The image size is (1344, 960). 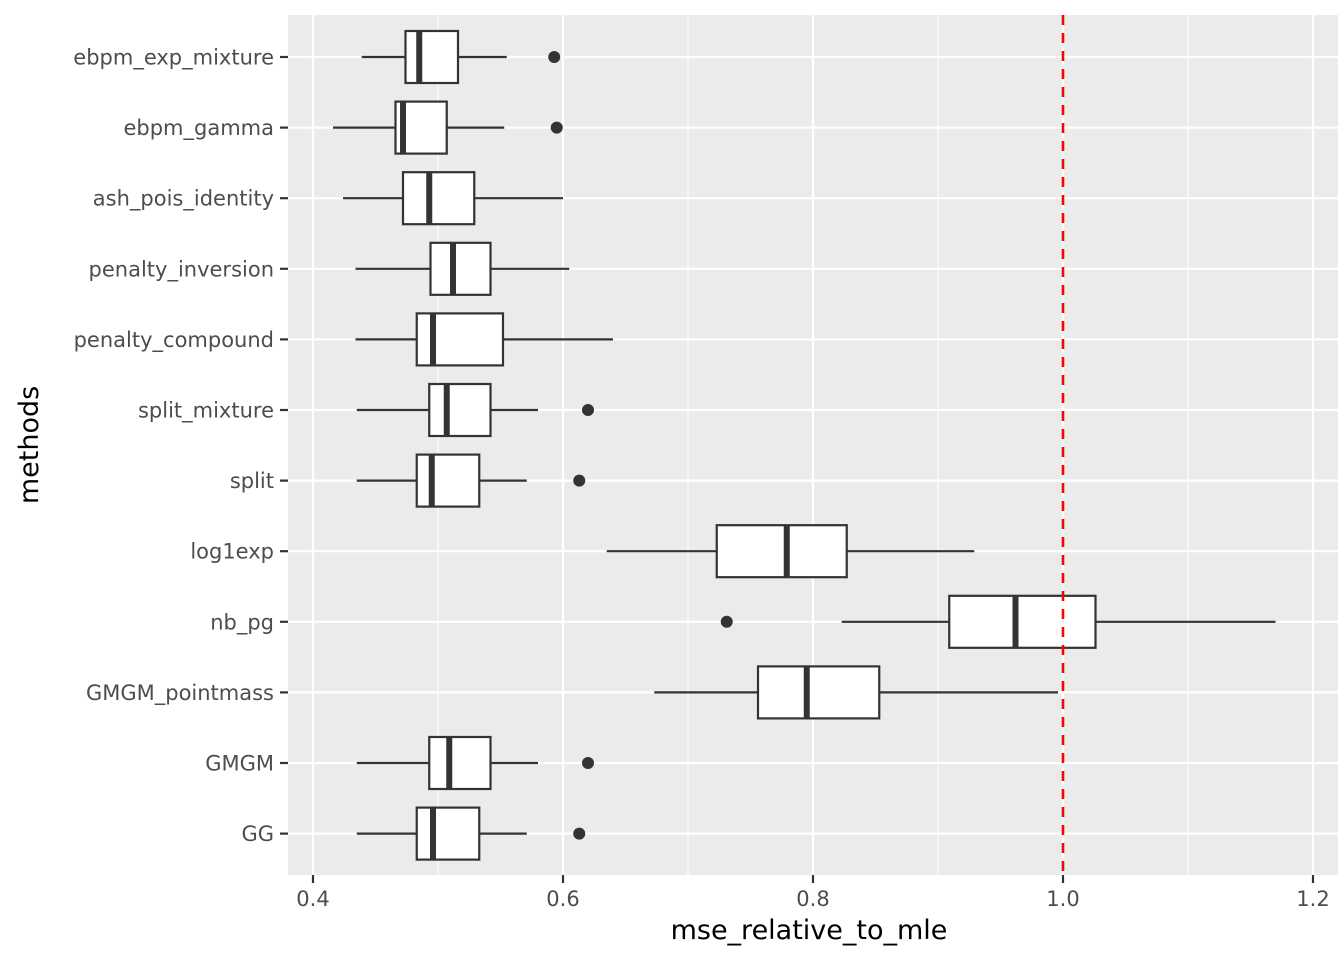 I want to click on x-axis-title: mse_relative_to_mle, so click(x=809, y=930).